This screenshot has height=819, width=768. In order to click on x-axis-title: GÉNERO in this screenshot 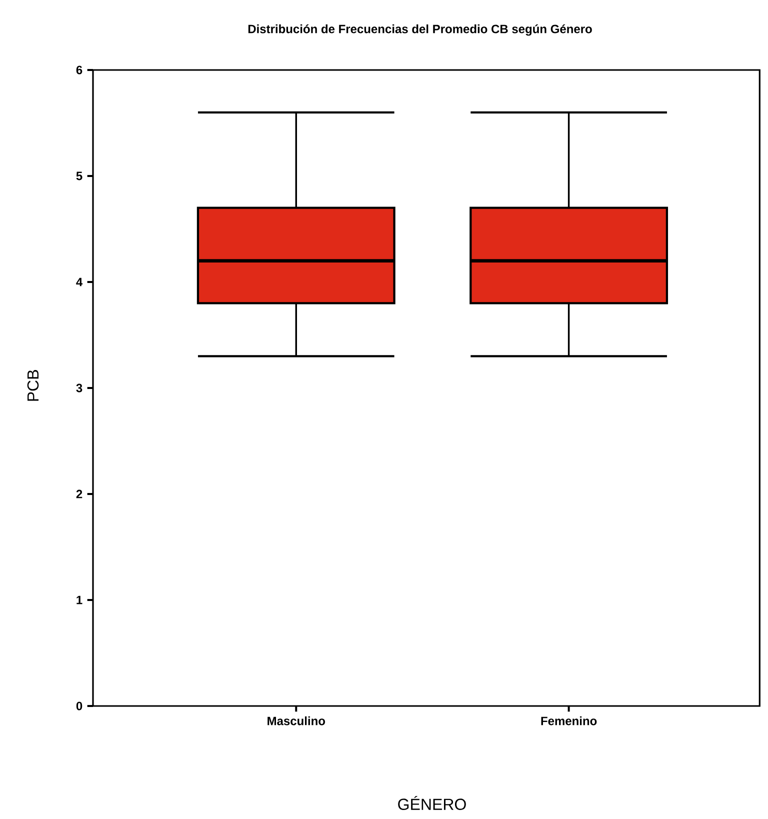, I will do `click(432, 803)`.